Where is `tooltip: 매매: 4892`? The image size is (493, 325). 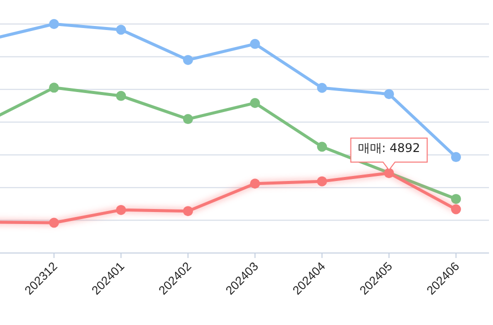 tooltip: 매매: 4892 is located at coordinates (389, 154).